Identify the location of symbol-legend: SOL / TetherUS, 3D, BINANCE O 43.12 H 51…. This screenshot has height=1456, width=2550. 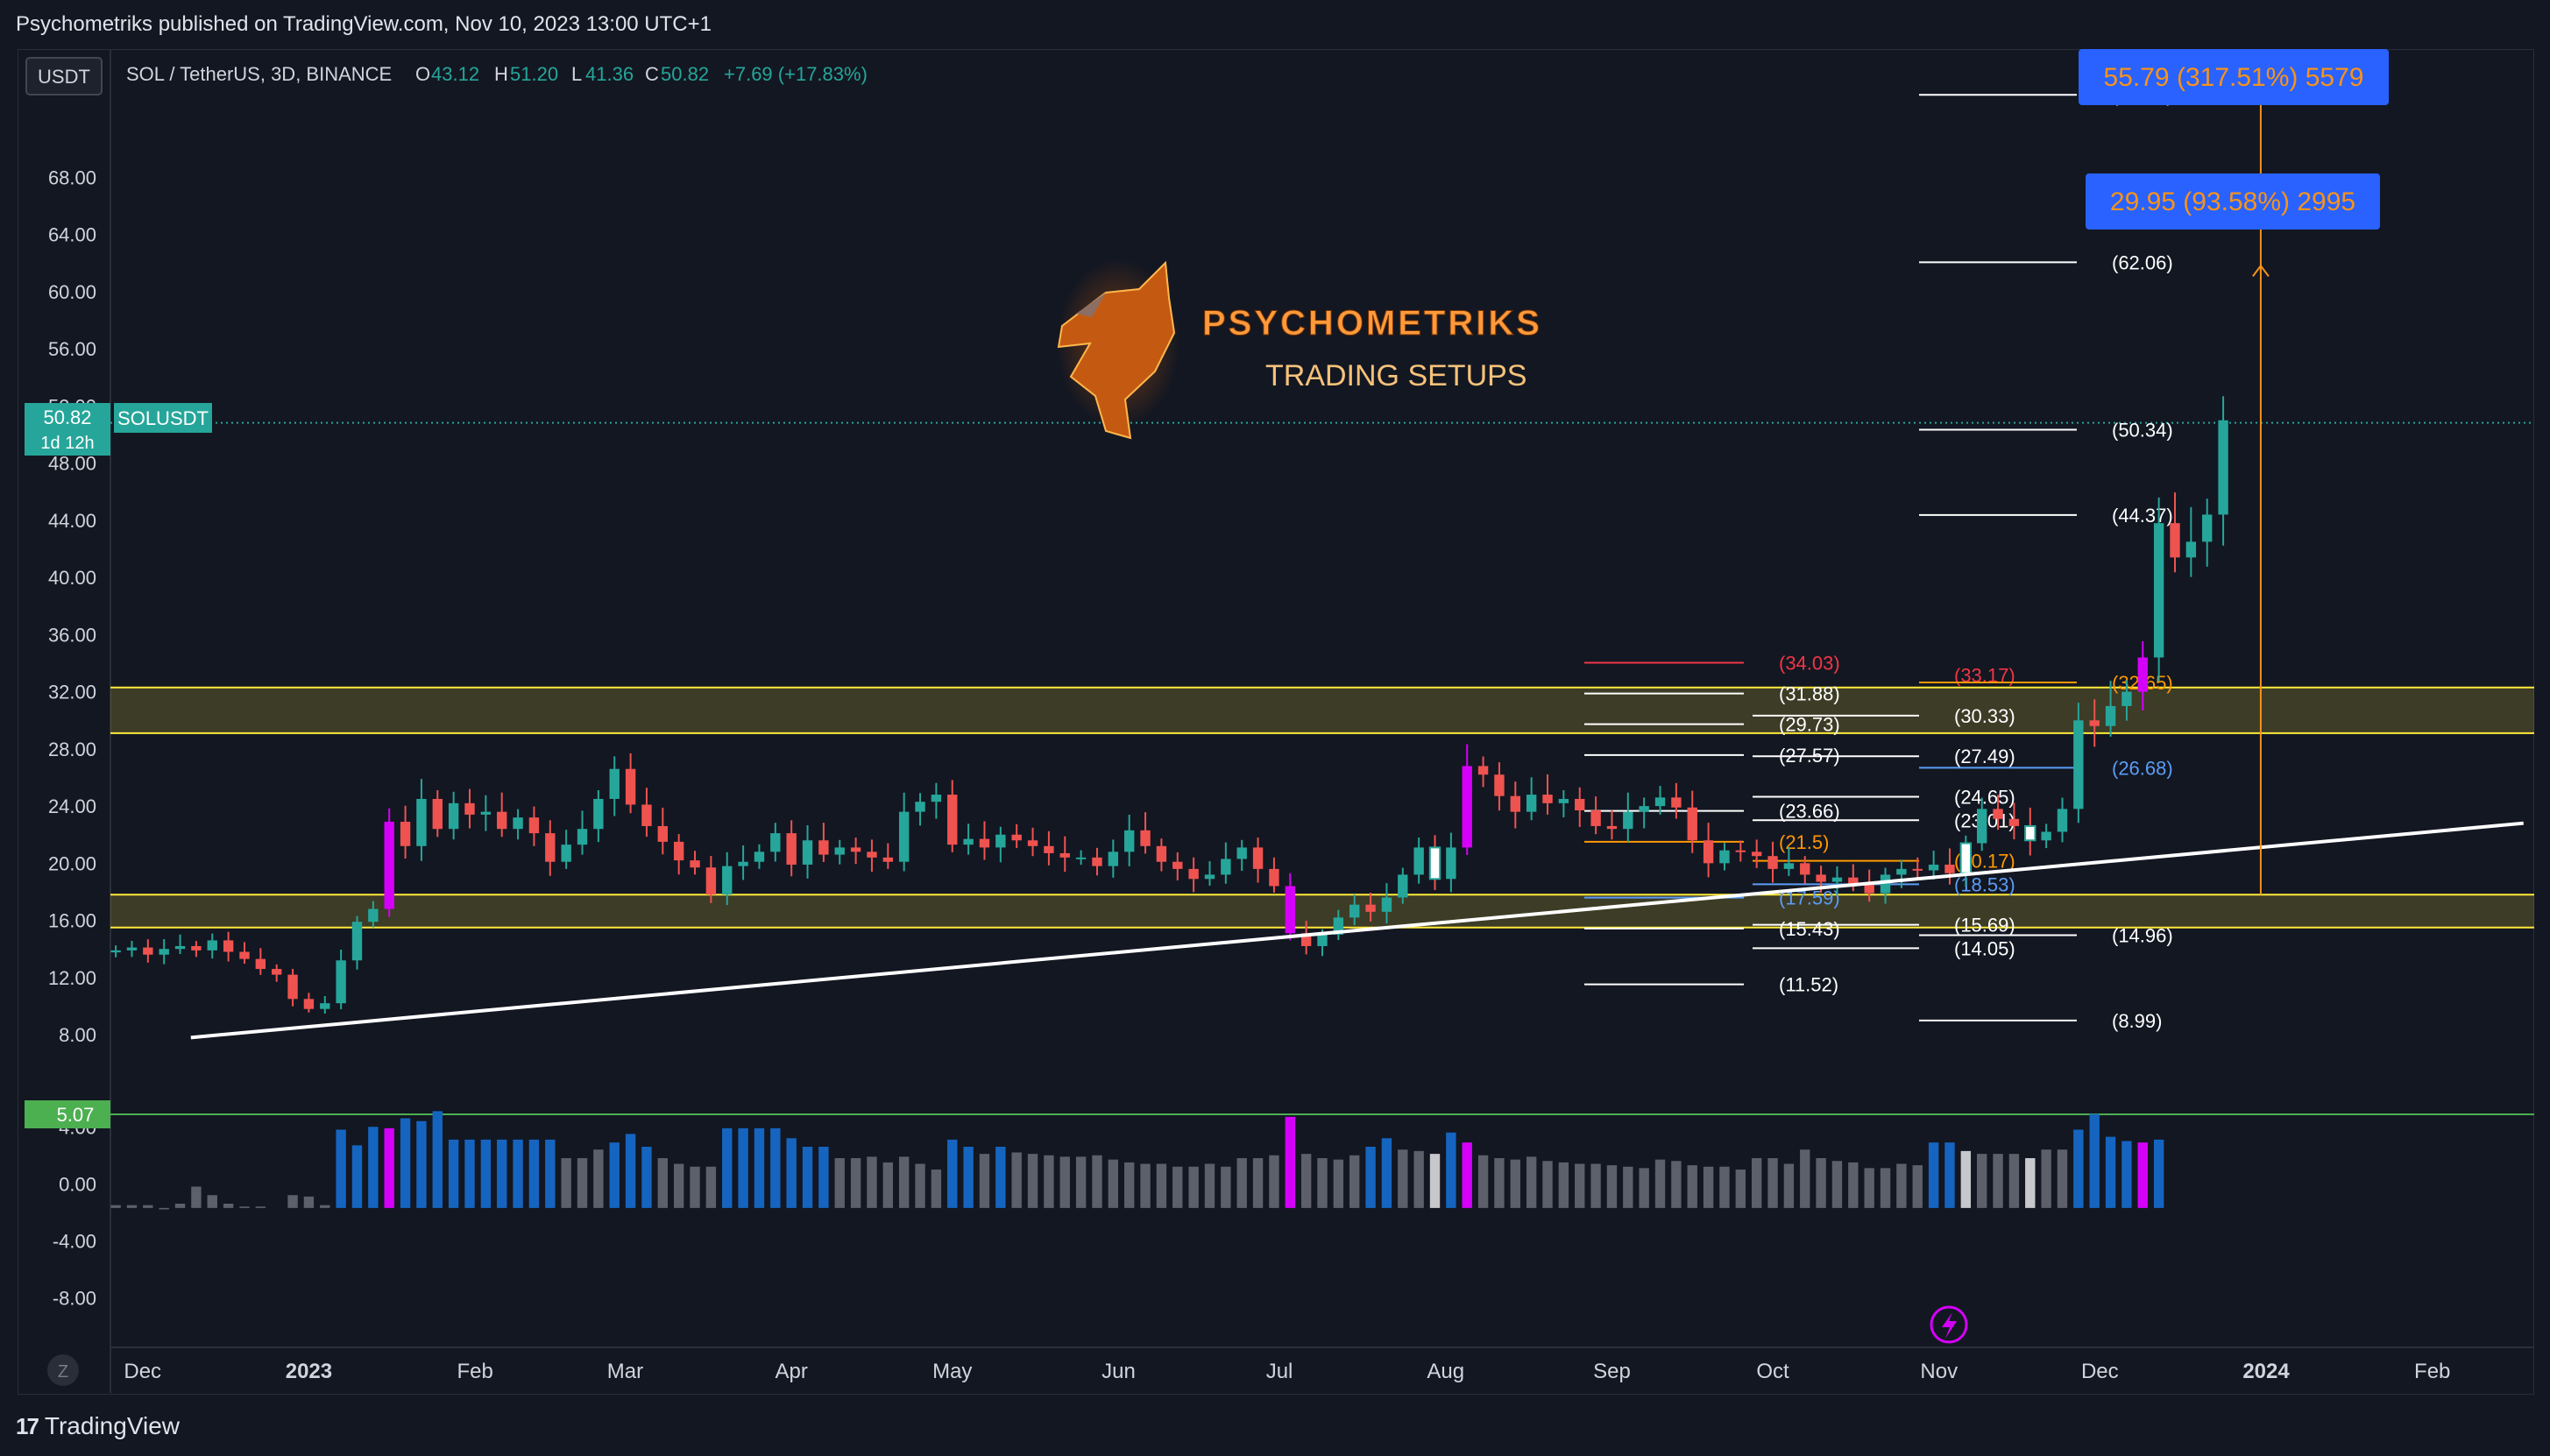
(497, 74).